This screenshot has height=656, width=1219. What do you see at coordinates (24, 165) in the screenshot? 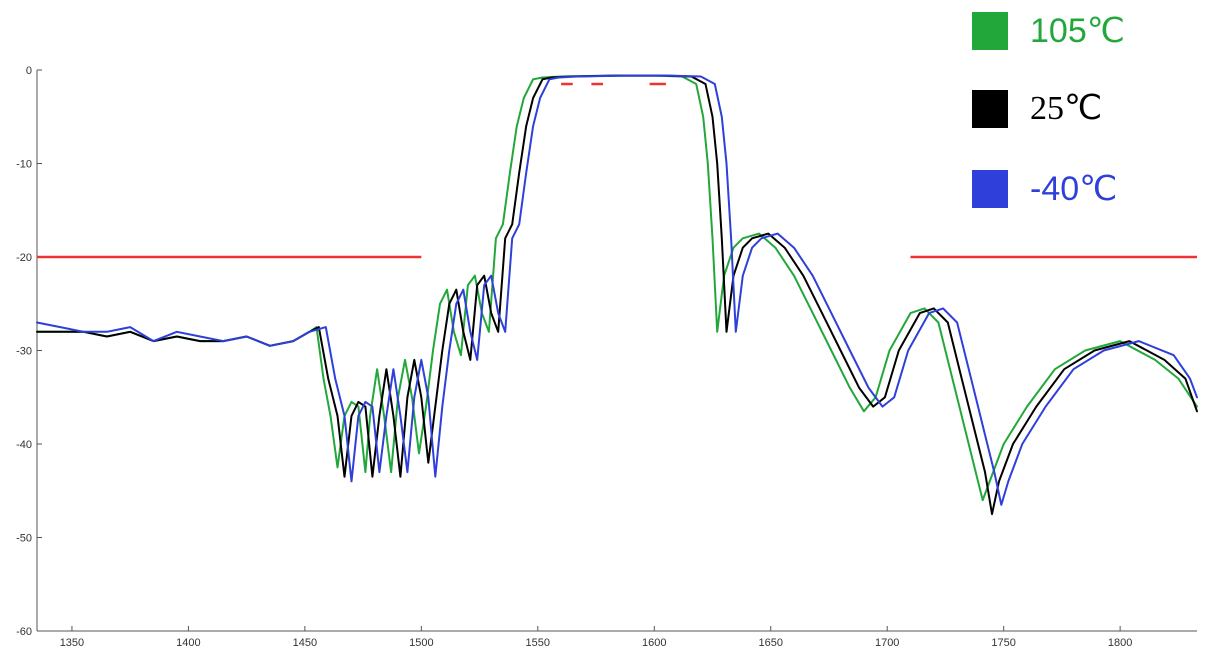
I see `y-tick-label: -10` at bounding box center [24, 165].